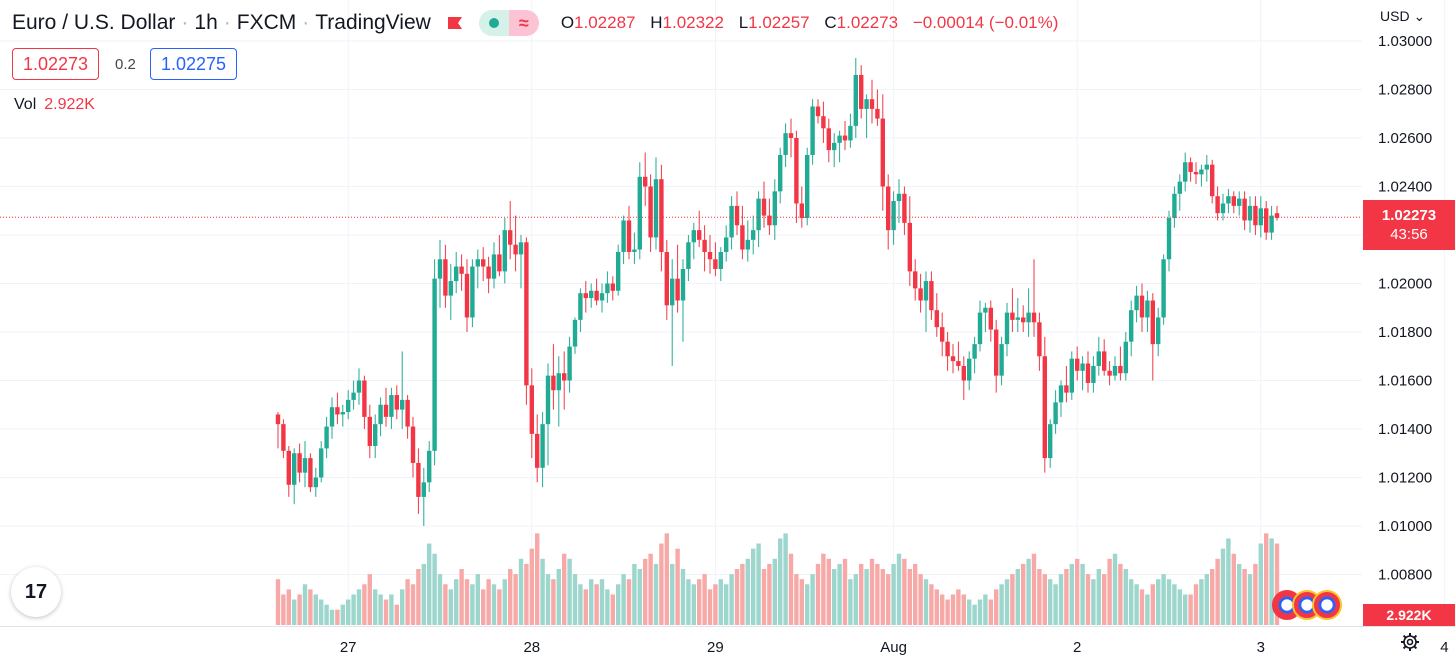 The image size is (1455, 664). Describe the element at coordinates (125, 64) in the screenshot. I see `spread-value: 0.2` at that location.